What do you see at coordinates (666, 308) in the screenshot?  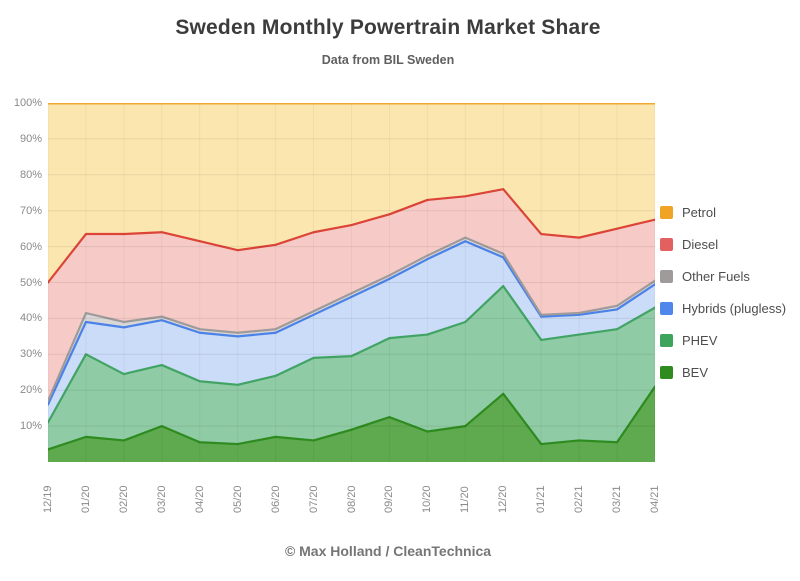 I see `legend-swatch-hybrids-plugless` at bounding box center [666, 308].